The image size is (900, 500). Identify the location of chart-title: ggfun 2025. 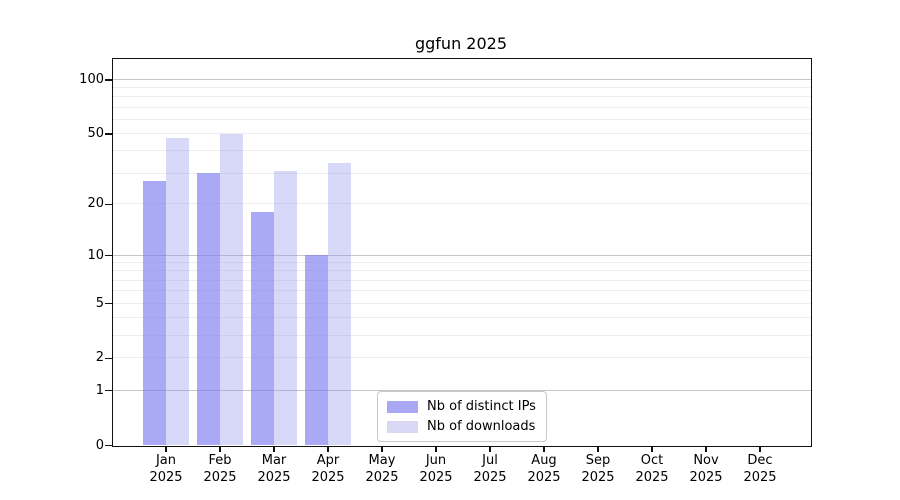
(461, 43).